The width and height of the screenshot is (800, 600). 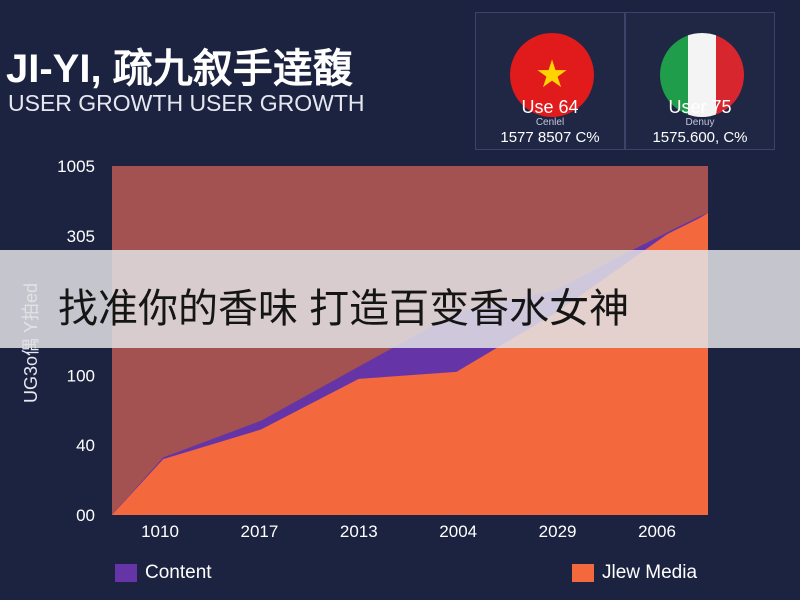 I want to click on x-tick-label: 2004, so click(x=458, y=531).